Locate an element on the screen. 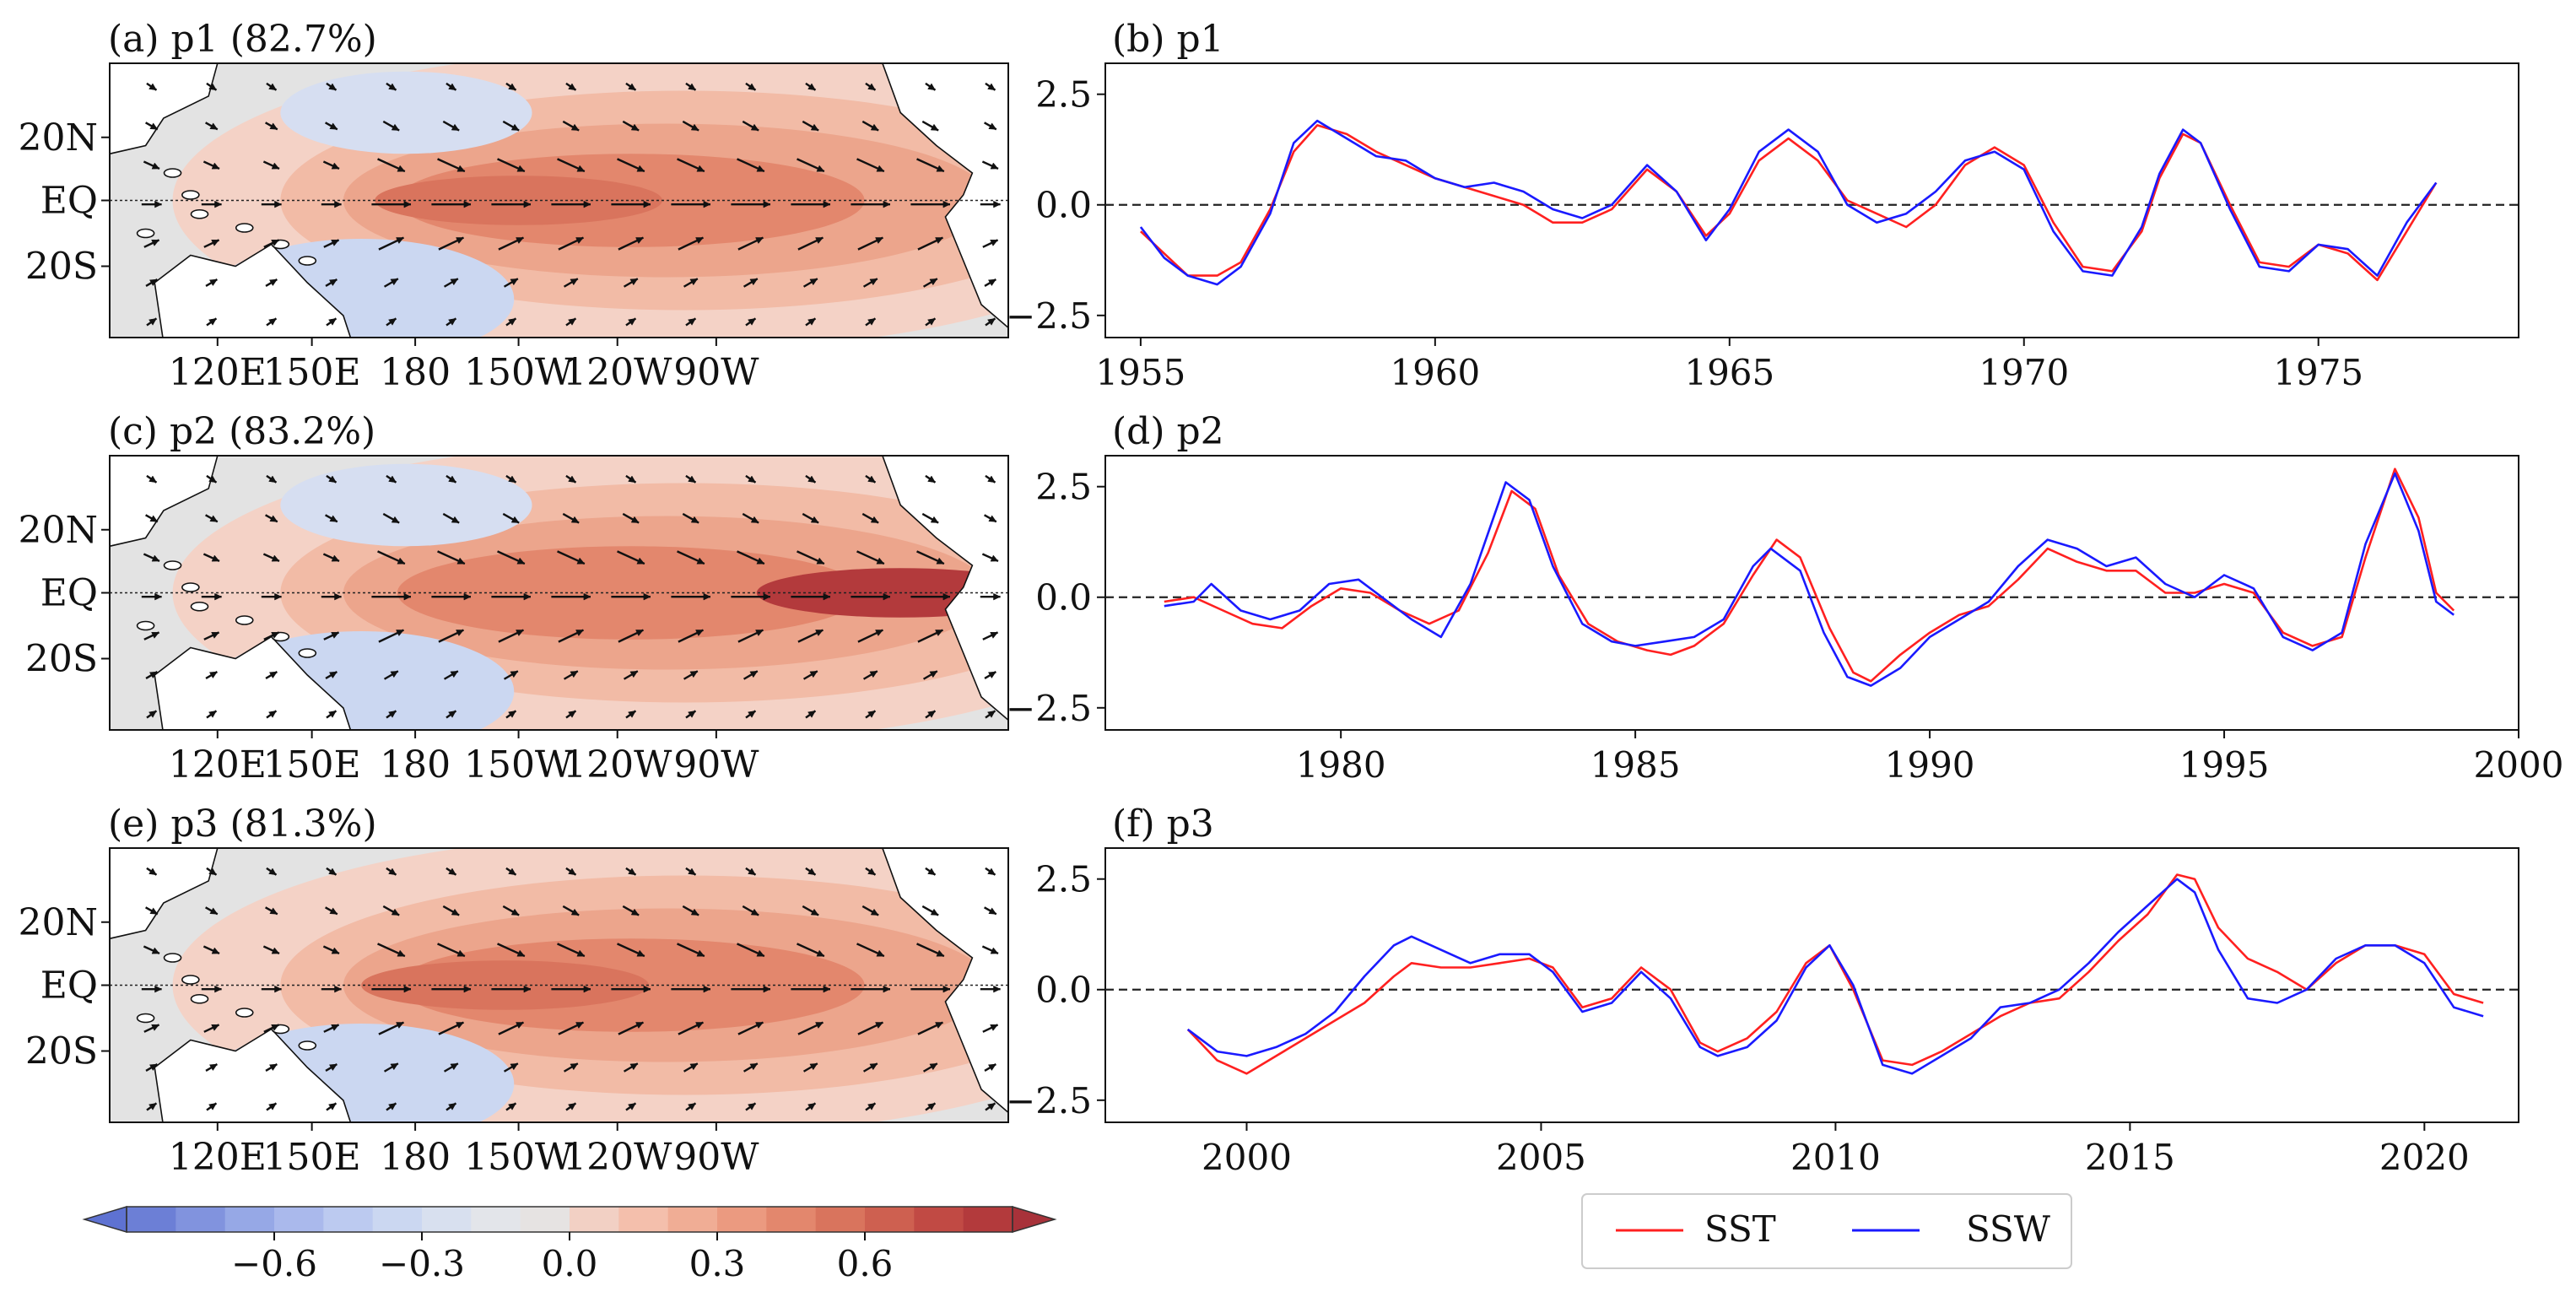  colorbar-extend-left is located at coordinates (104, 1220).